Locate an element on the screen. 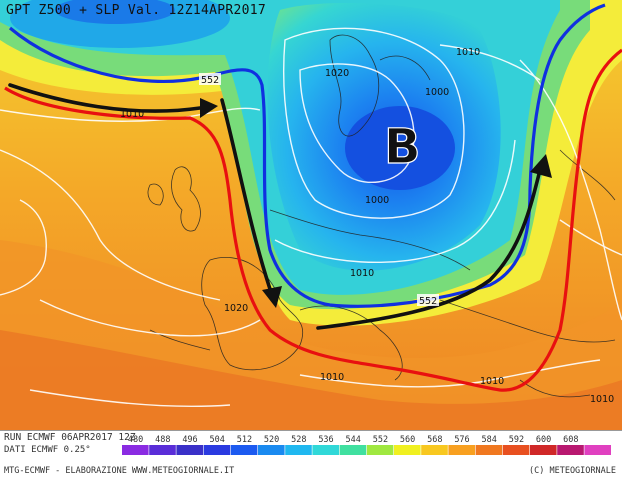 This screenshot has width=622, height=480. scale-label: 568 is located at coordinates (434, 440).